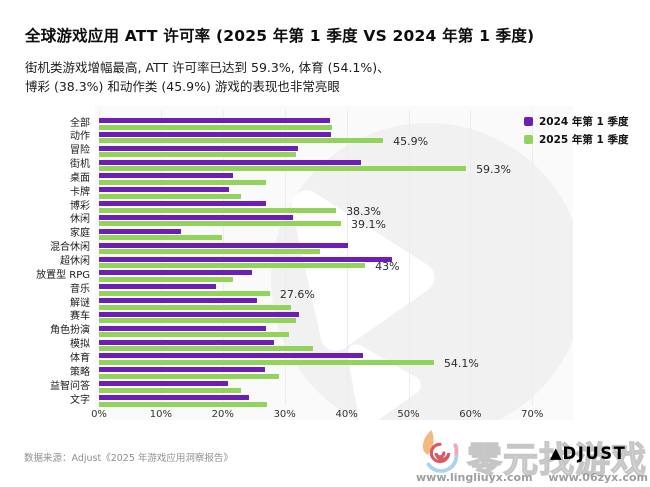 The image size is (650, 487). I want to click on value-label: 39.1%, so click(368, 225).